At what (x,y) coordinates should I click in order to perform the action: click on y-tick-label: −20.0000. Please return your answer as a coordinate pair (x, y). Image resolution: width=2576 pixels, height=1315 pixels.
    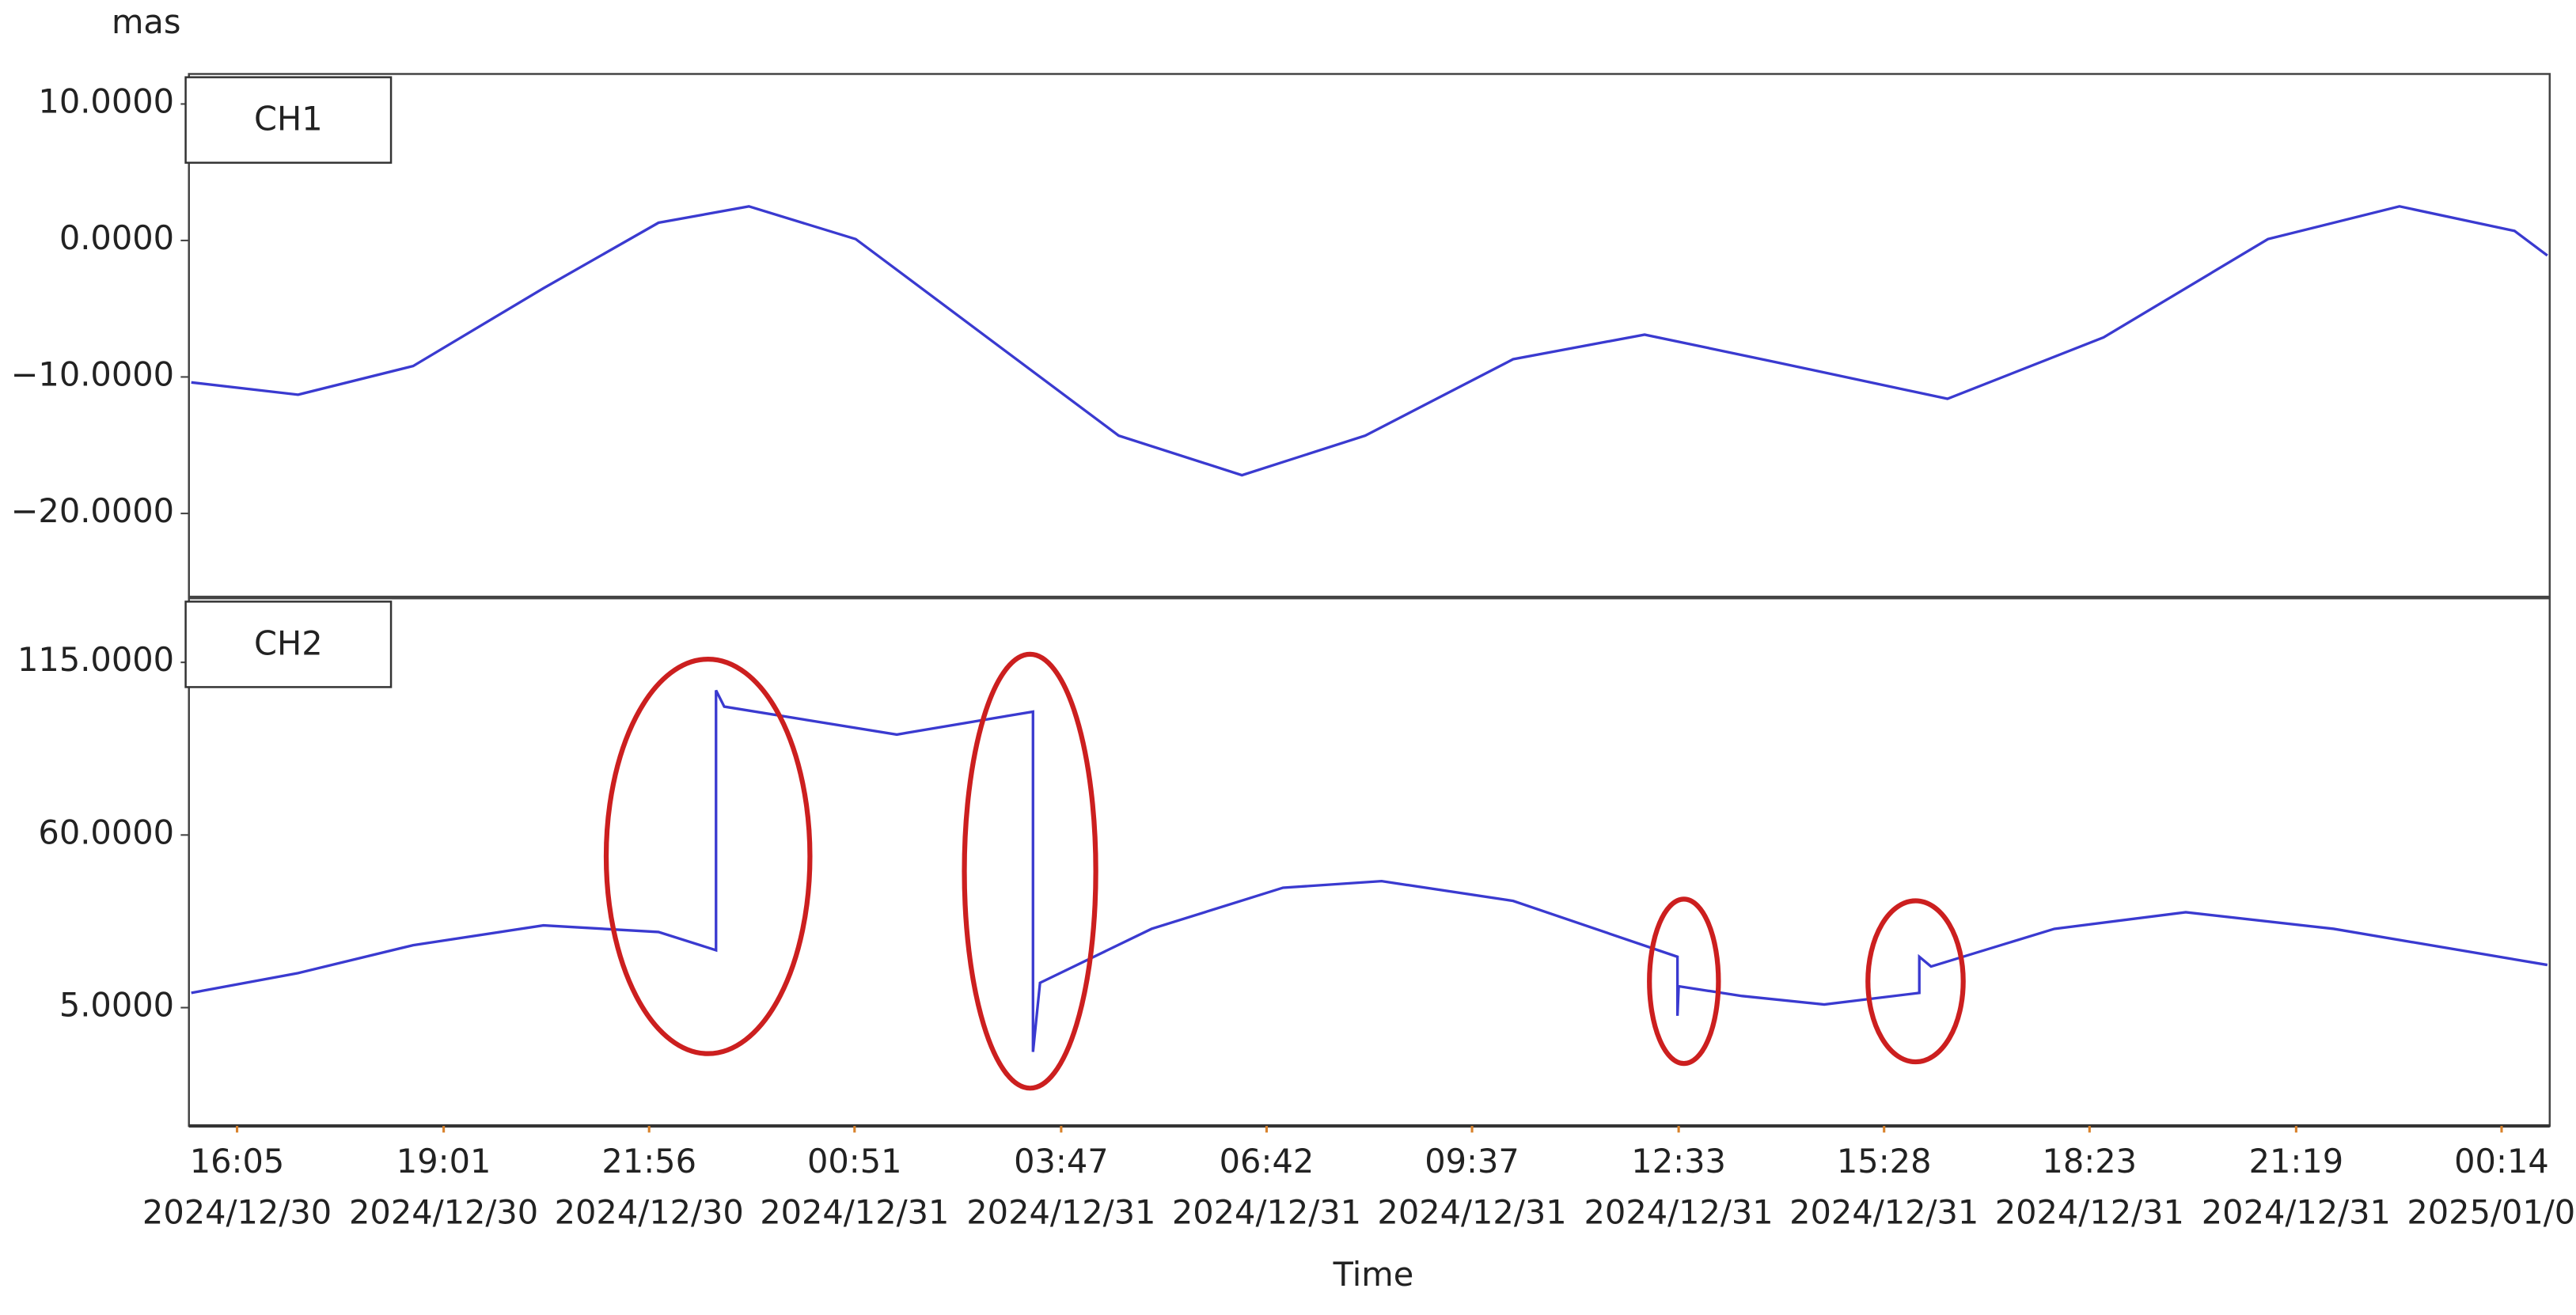
    Looking at the image, I should click on (92, 510).